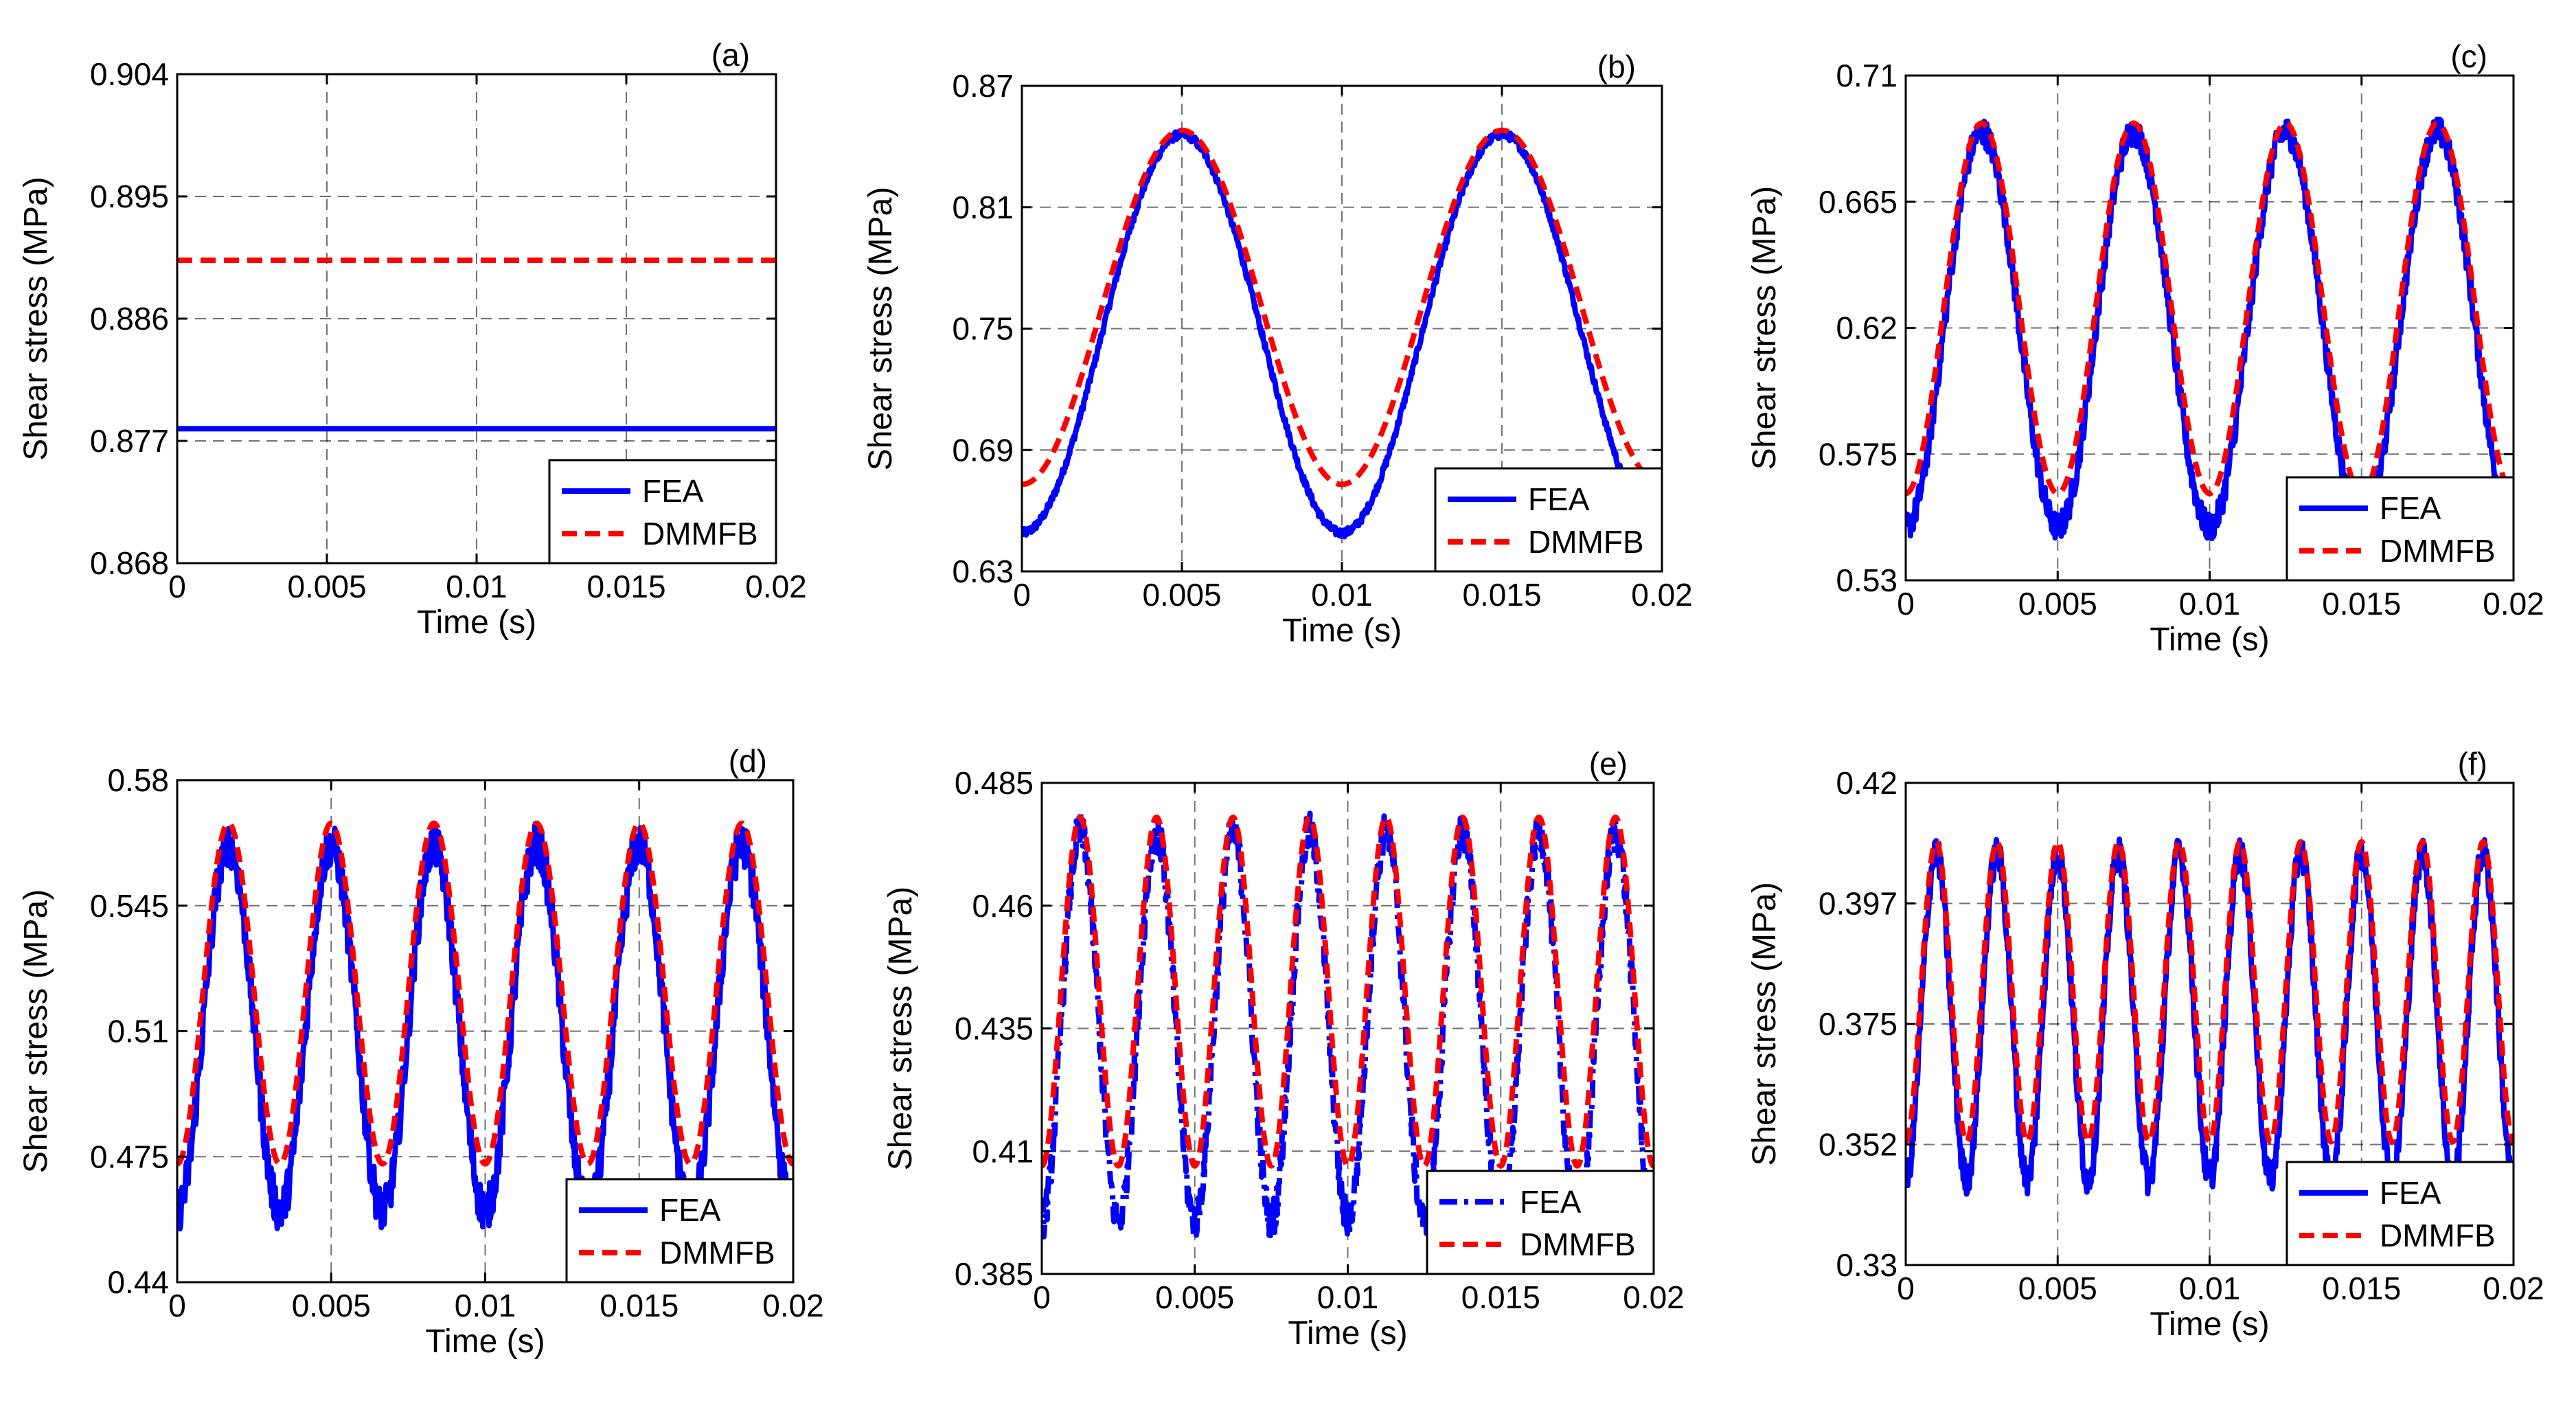  Describe the element at coordinates (138, 1282) in the screenshot. I see `y-tick-label: 0.44` at that location.